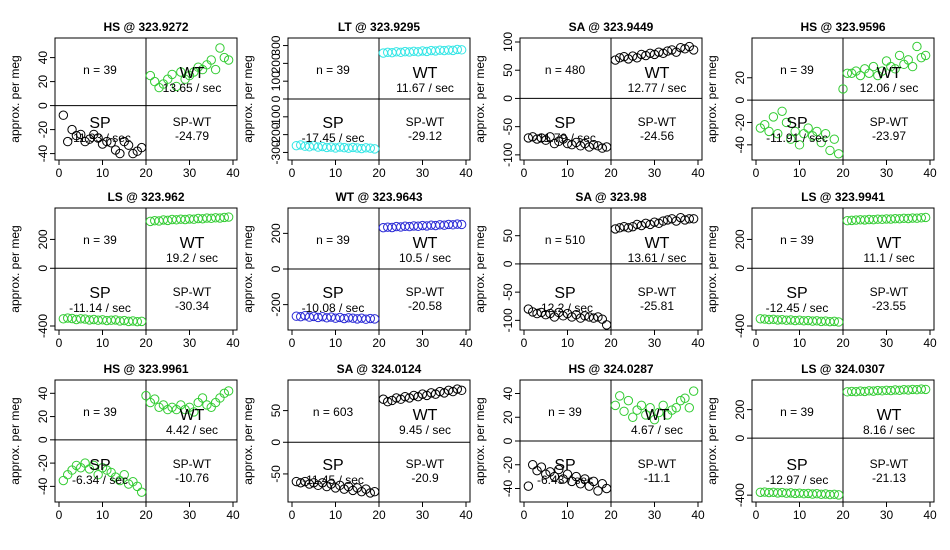 The width and height of the screenshot is (950, 550). I want to click on wt-label: WT, so click(425, 243).